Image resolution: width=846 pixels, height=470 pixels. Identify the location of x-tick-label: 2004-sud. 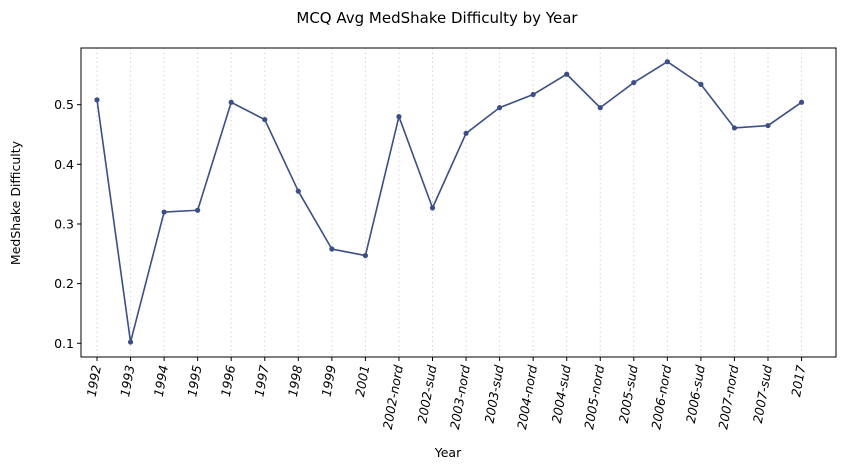
(561, 394).